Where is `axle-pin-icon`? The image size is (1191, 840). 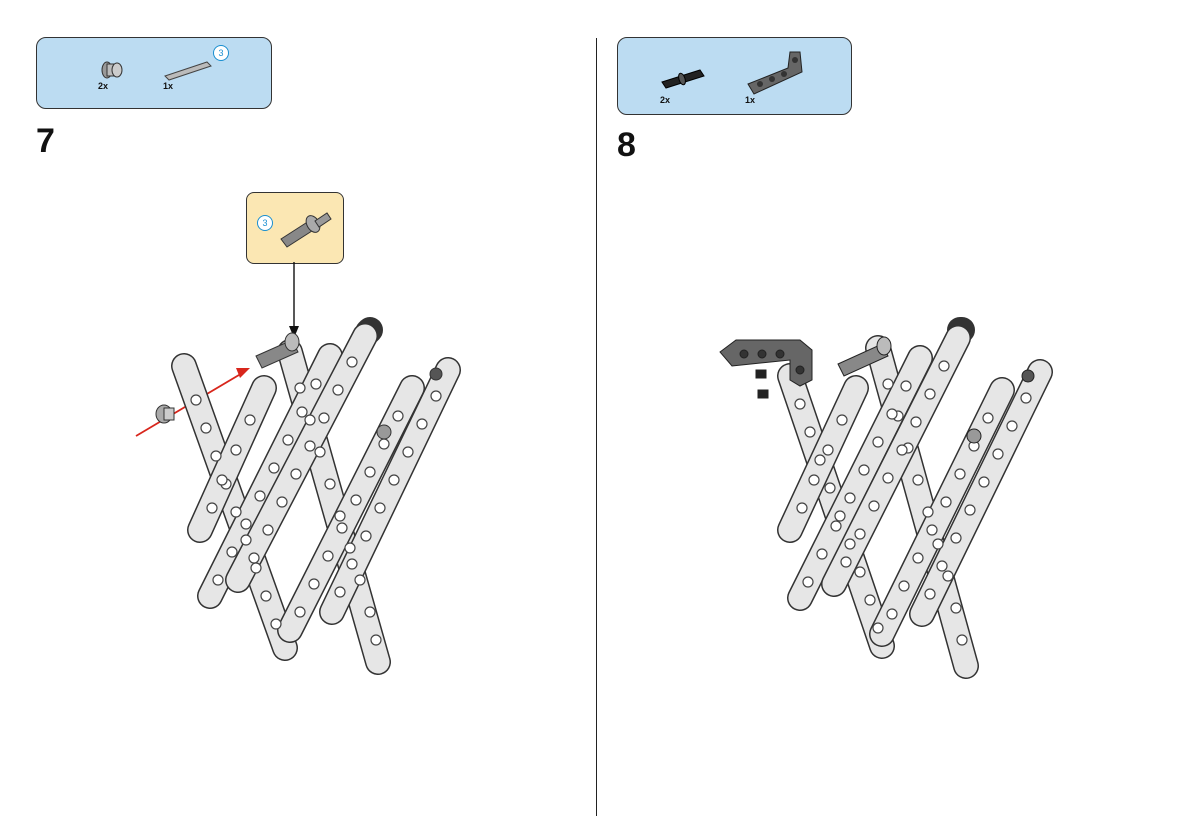
axle-pin-icon is located at coordinates (306, 230).